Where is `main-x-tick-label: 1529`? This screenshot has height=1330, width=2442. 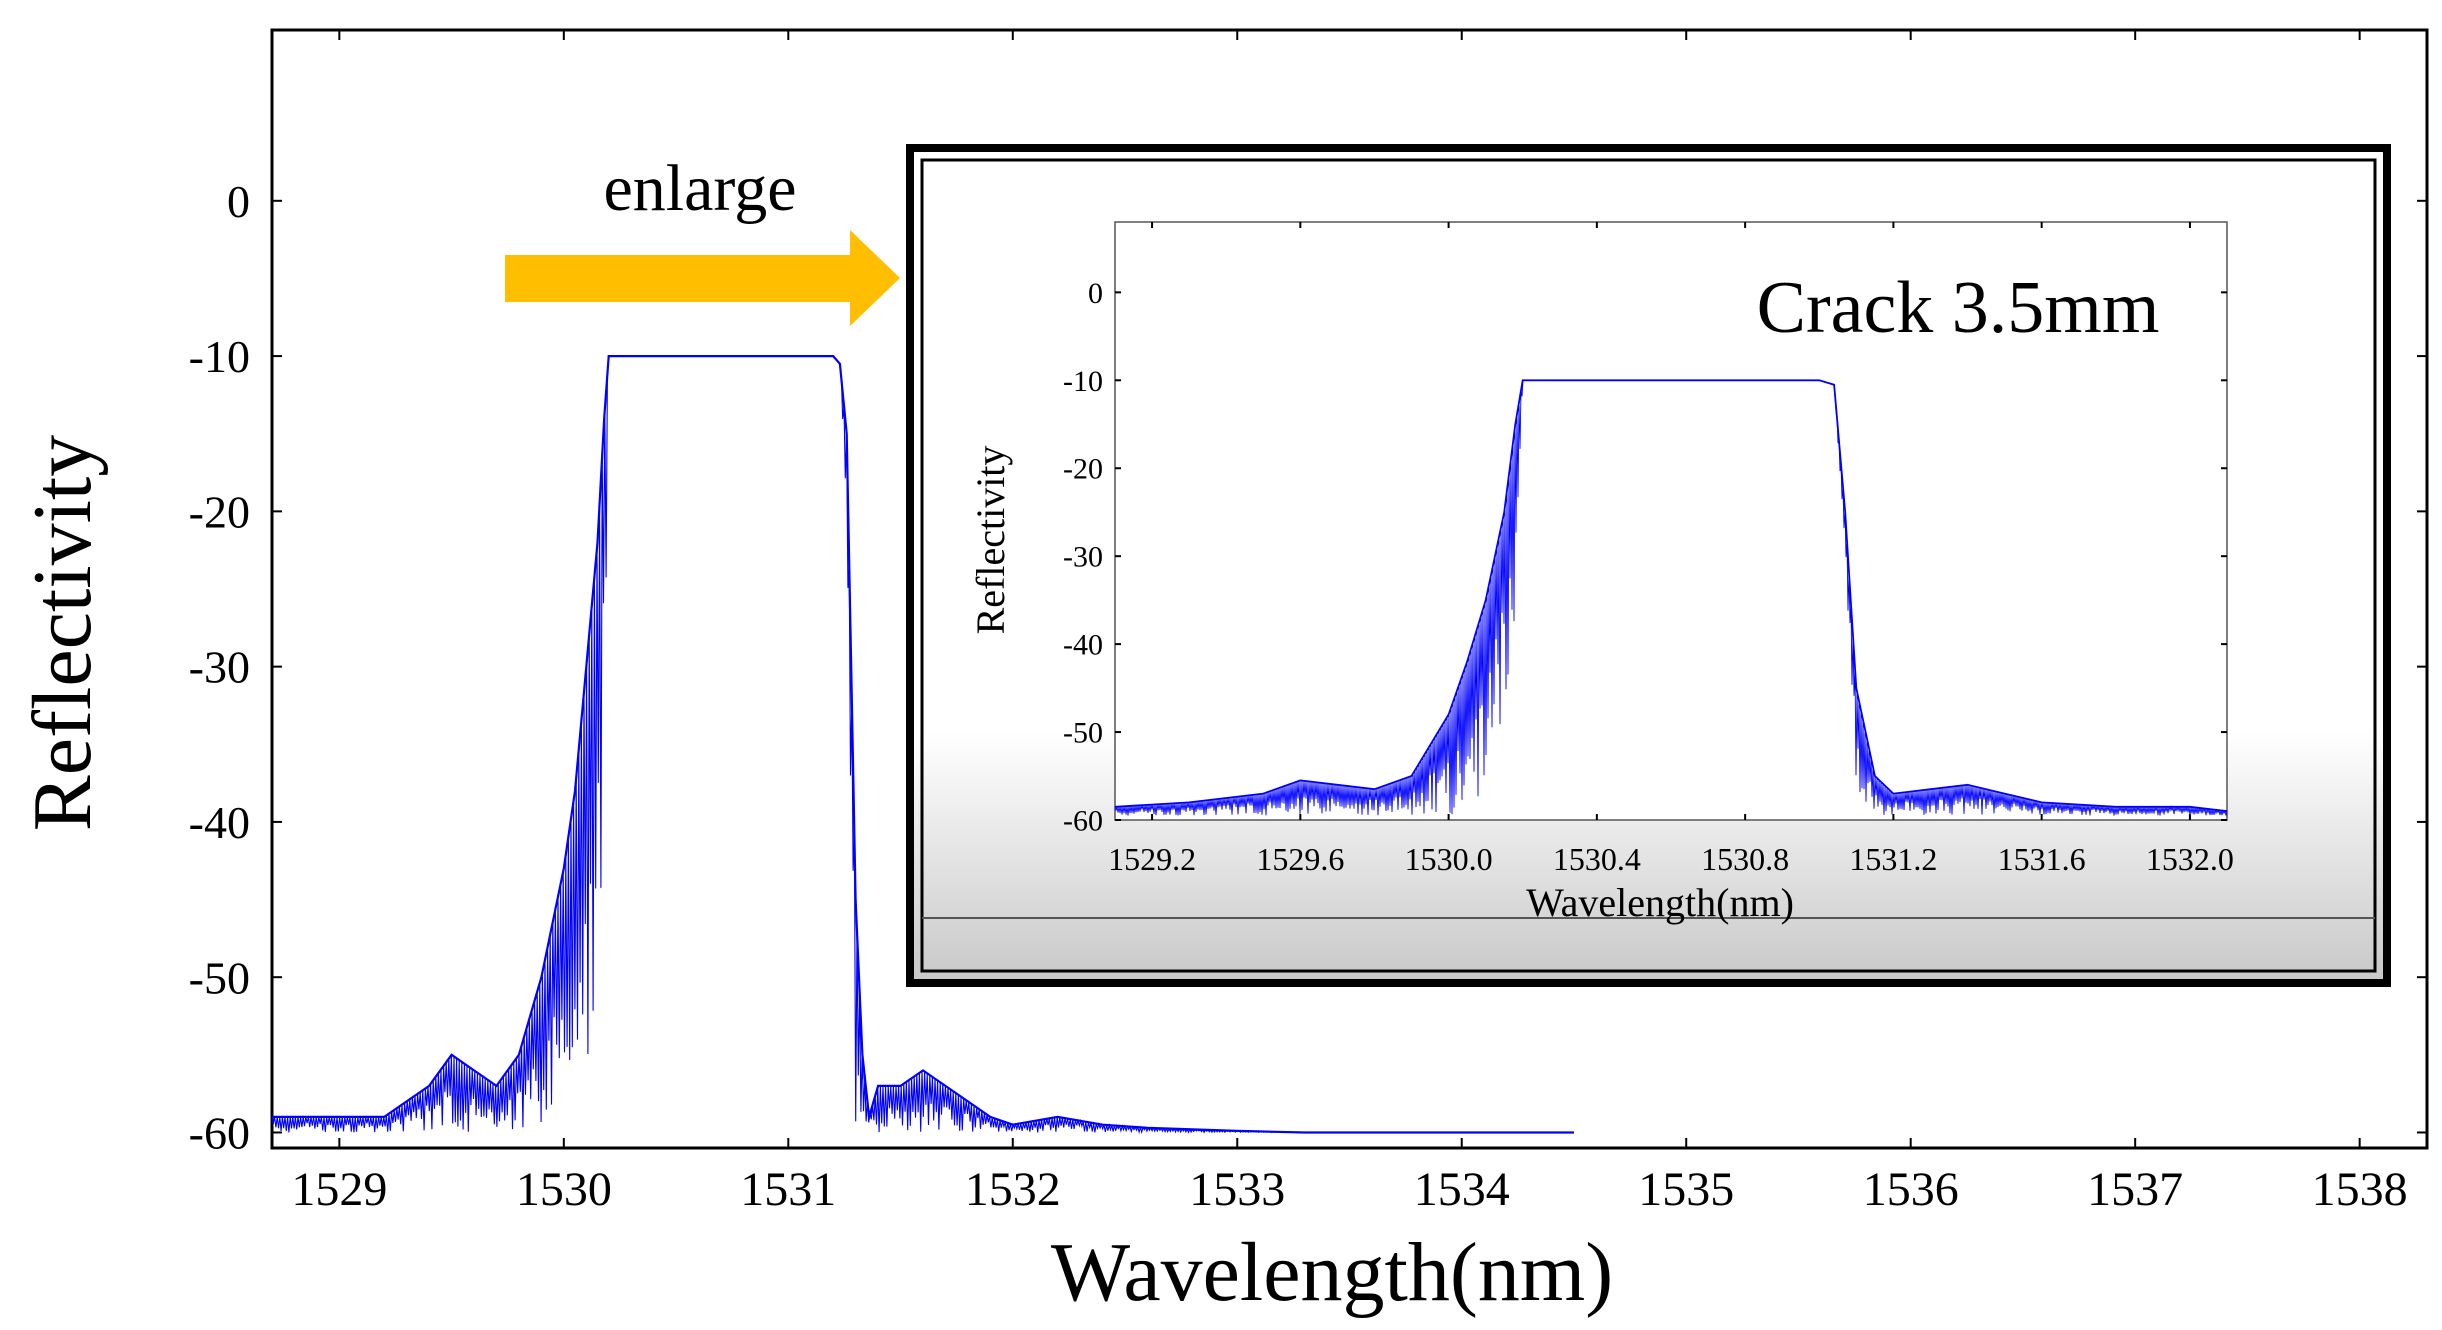 main-x-tick-label: 1529 is located at coordinates (339, 1189).